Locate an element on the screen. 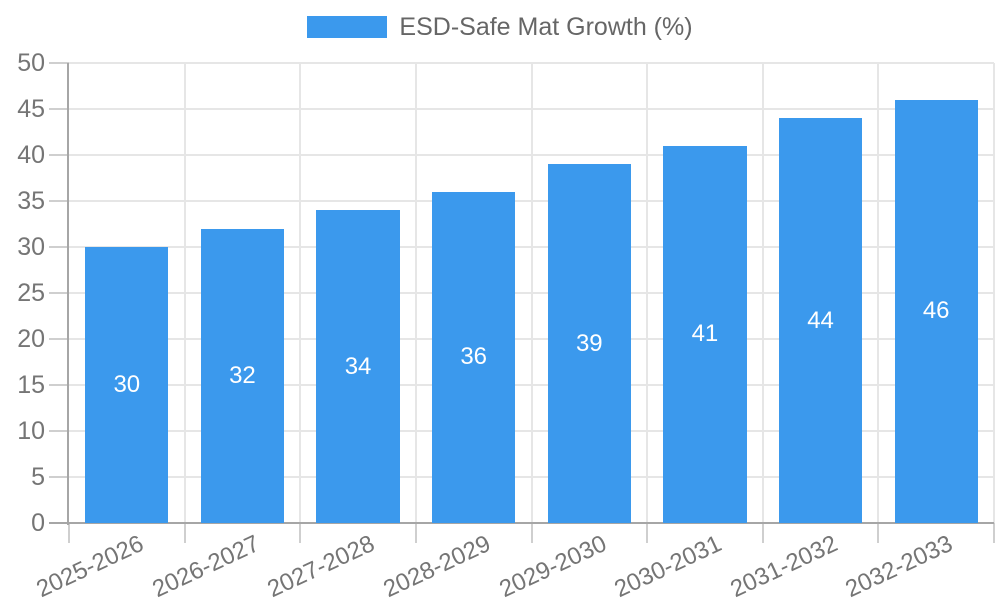 The width and height of the screenshot is (1000, 600). bar: 44 is located at coordinates (820, 320).